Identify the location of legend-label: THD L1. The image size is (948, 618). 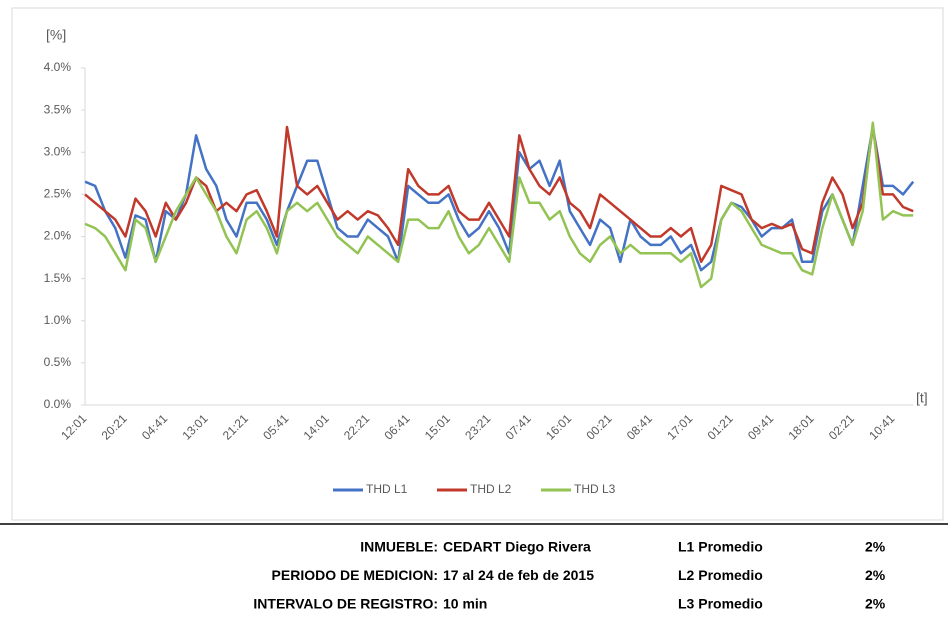
(387, 489).